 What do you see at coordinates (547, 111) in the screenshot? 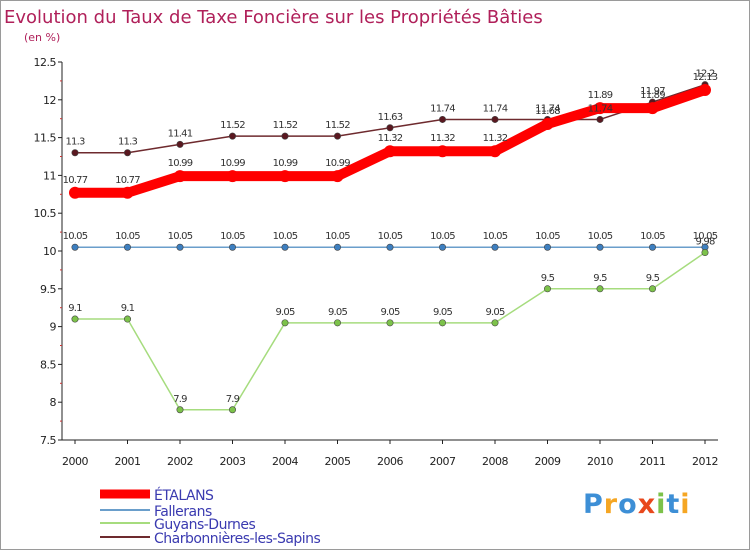
I see `data-label: 11.68` at bounding box center [547, 111].